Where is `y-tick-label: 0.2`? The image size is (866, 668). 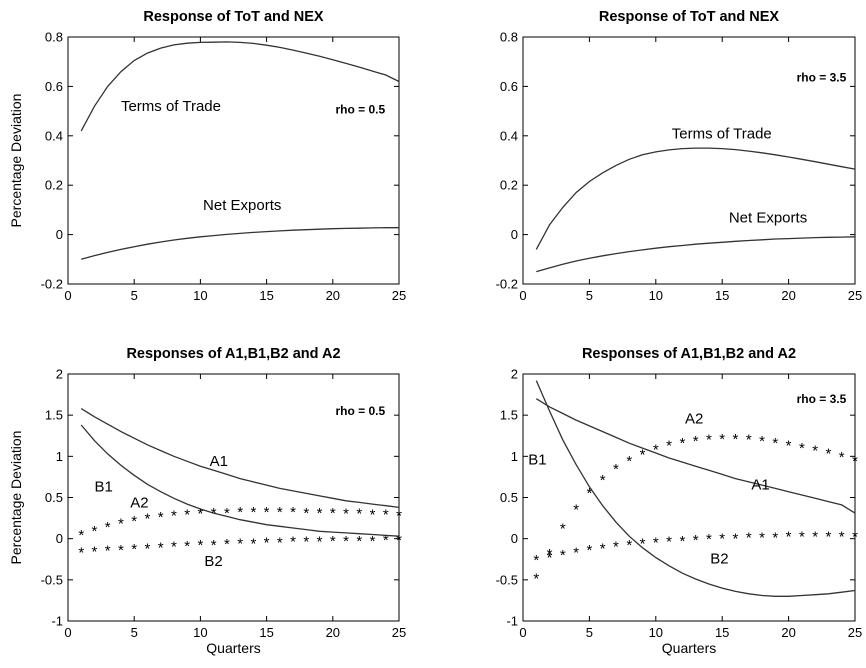
y-tick-label: 0.2 is located at coordinates (54, 185).